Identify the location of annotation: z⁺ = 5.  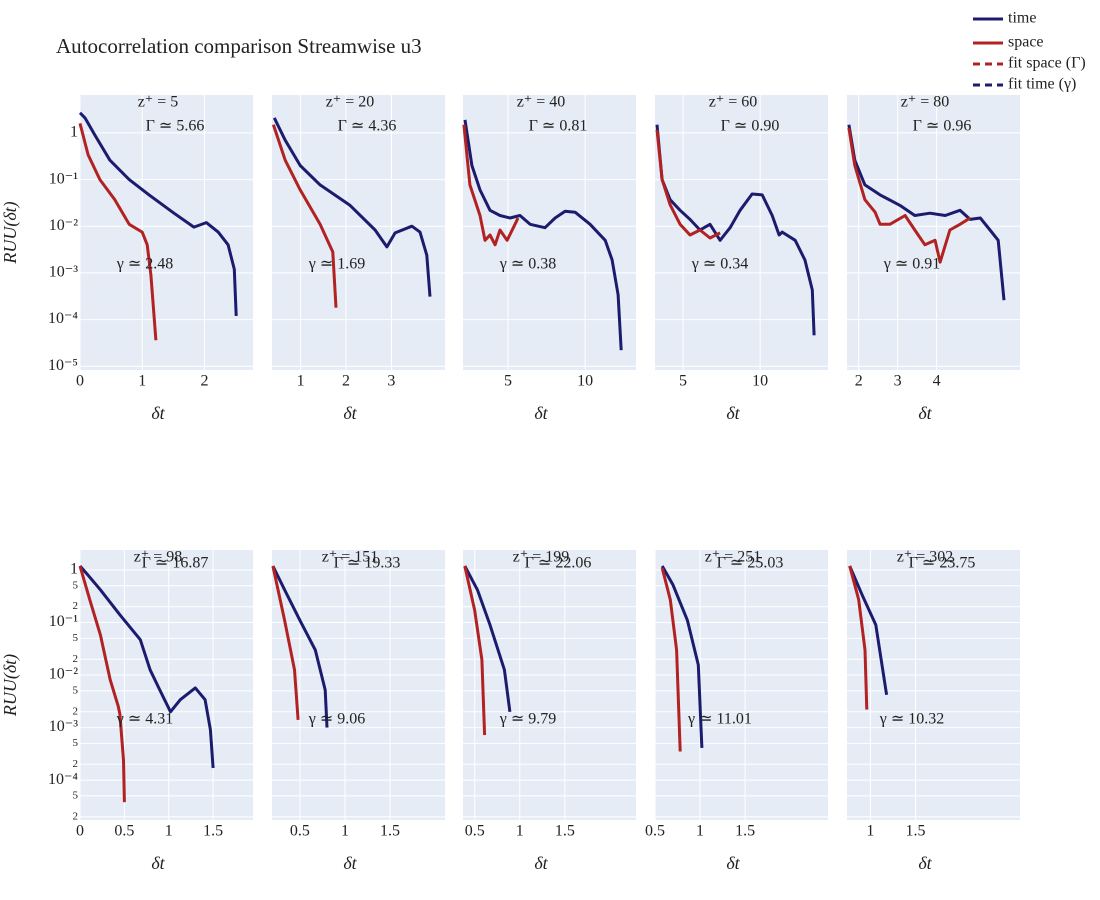
(158, 102).